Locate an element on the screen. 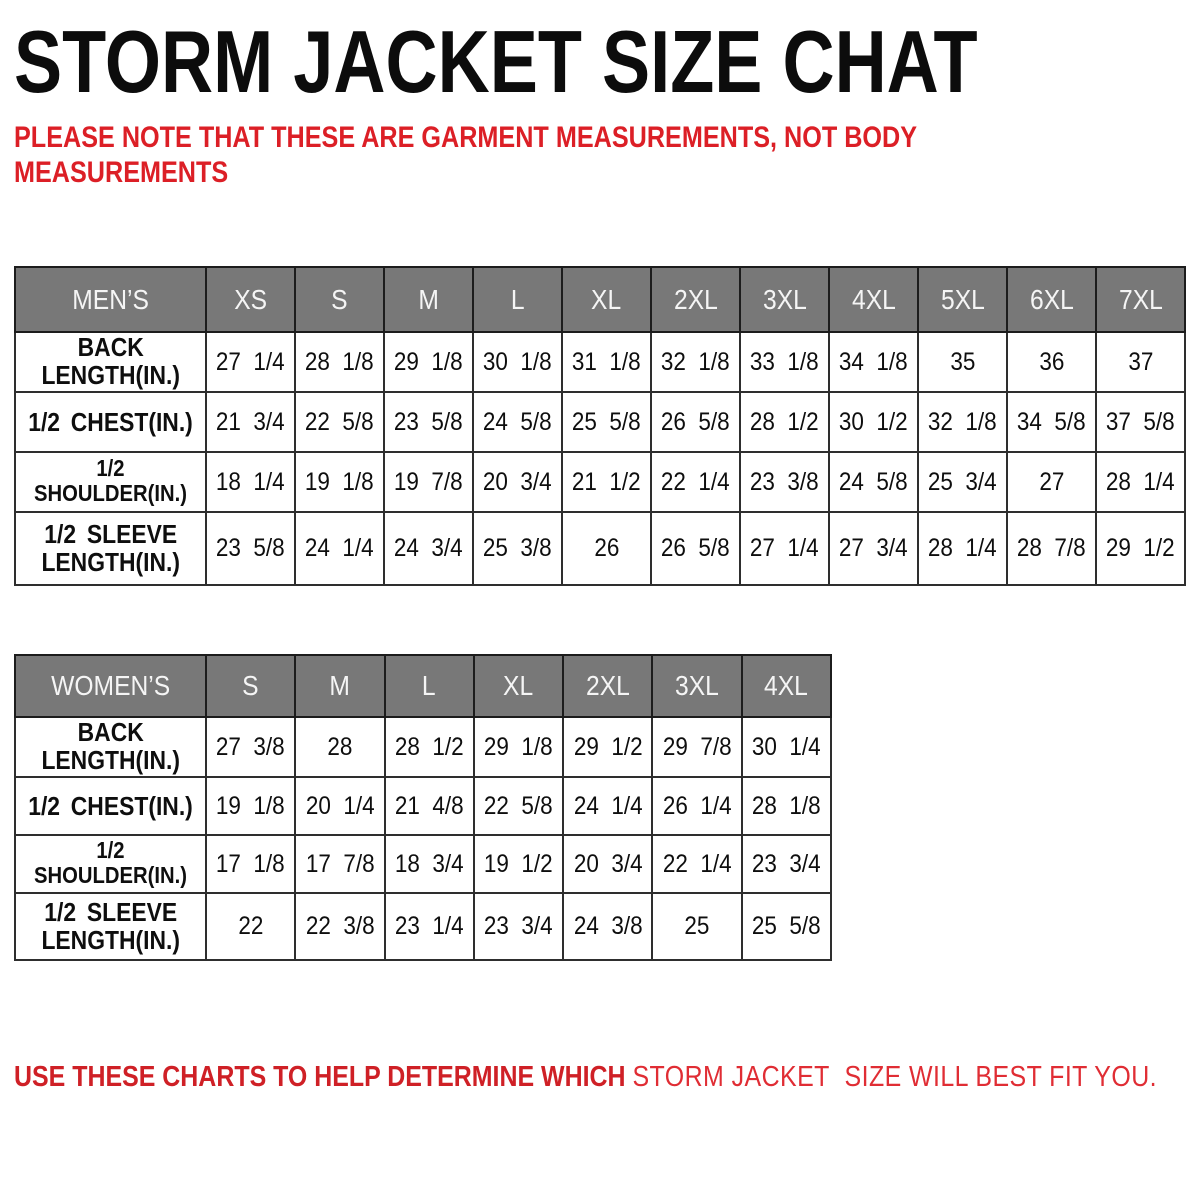 This screenshot has width=1200, height=1200. size-header-row: MEN’S XS S M L XL 2XL 3XL 4XL 5XL 6XL 7XL is located at coordinates (600, 300).